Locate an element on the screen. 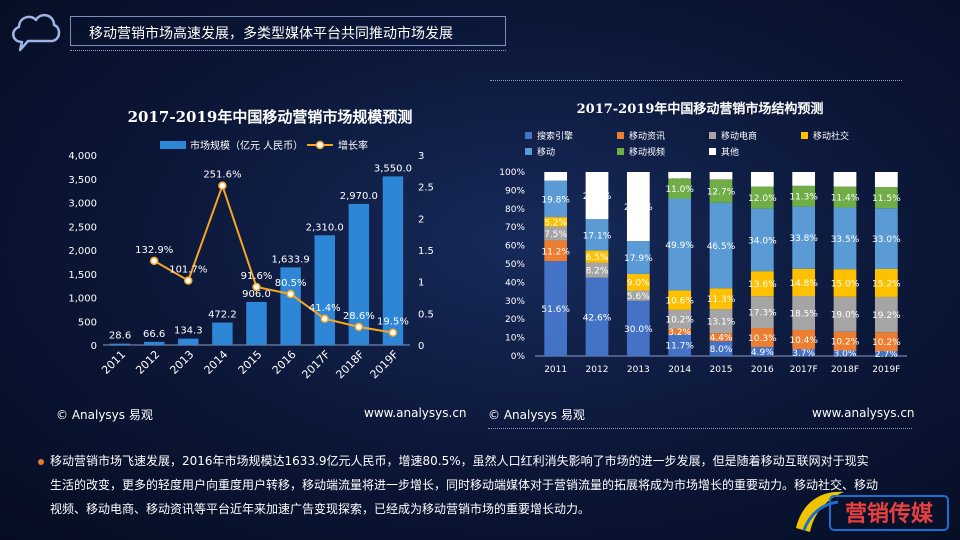  segment-label: 49.9% is located at coordinates (679, 246).